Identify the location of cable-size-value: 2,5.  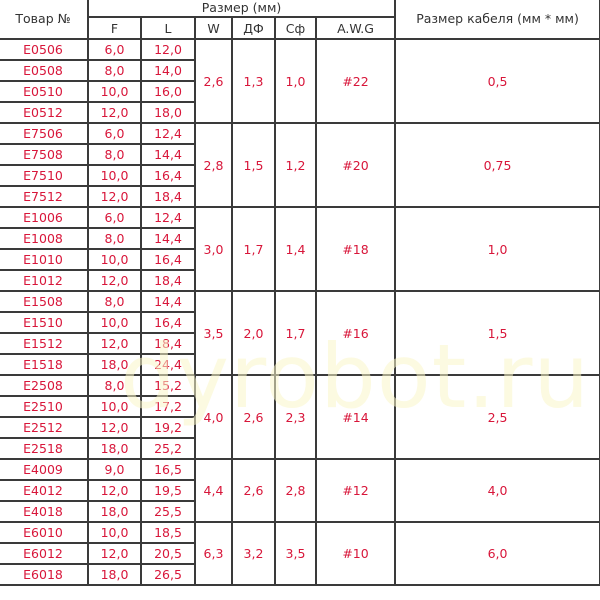
(497, 417).